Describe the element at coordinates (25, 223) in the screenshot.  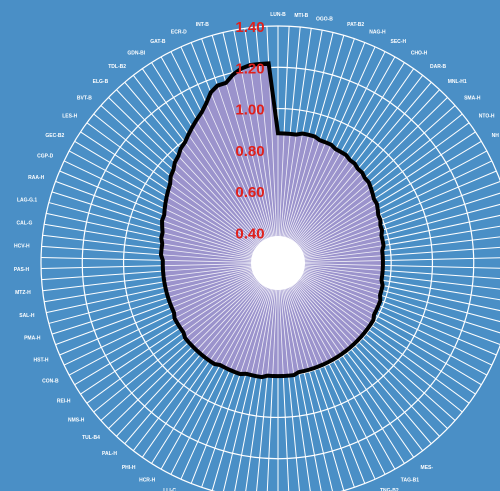
I see `spoke-label: CAL-G` at that location.